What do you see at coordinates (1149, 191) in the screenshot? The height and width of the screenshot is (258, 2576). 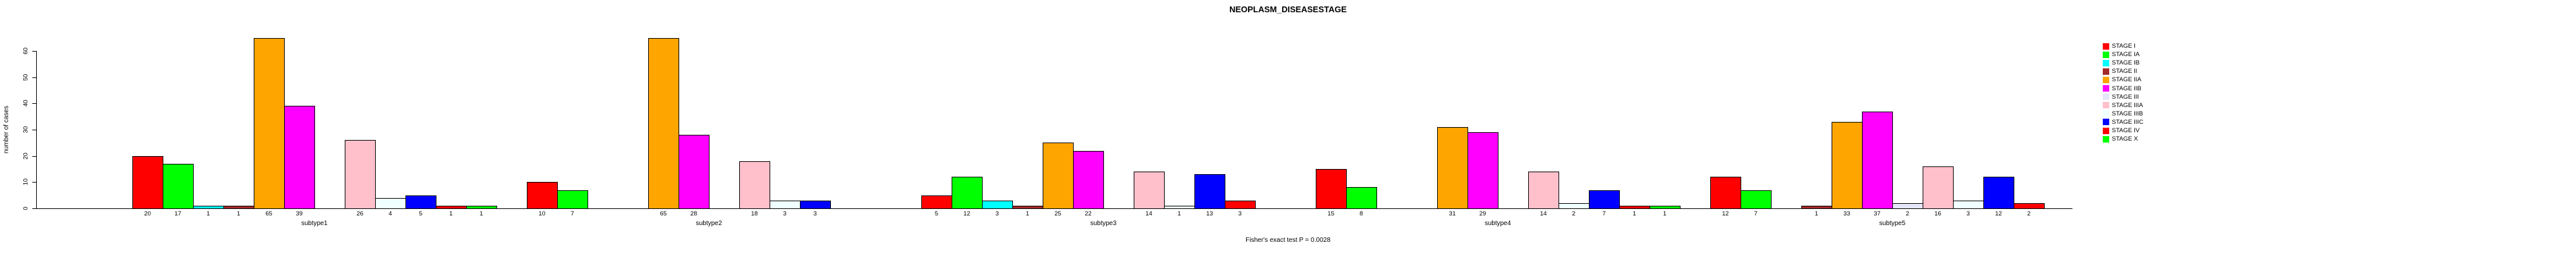 I see `bar-stage-iiia-subtype3` at bounding box center [1149, 191].